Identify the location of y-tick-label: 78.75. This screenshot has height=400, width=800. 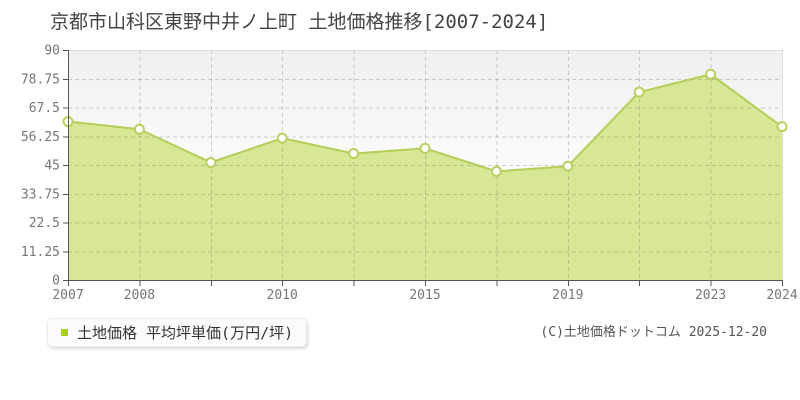
(40, 79).